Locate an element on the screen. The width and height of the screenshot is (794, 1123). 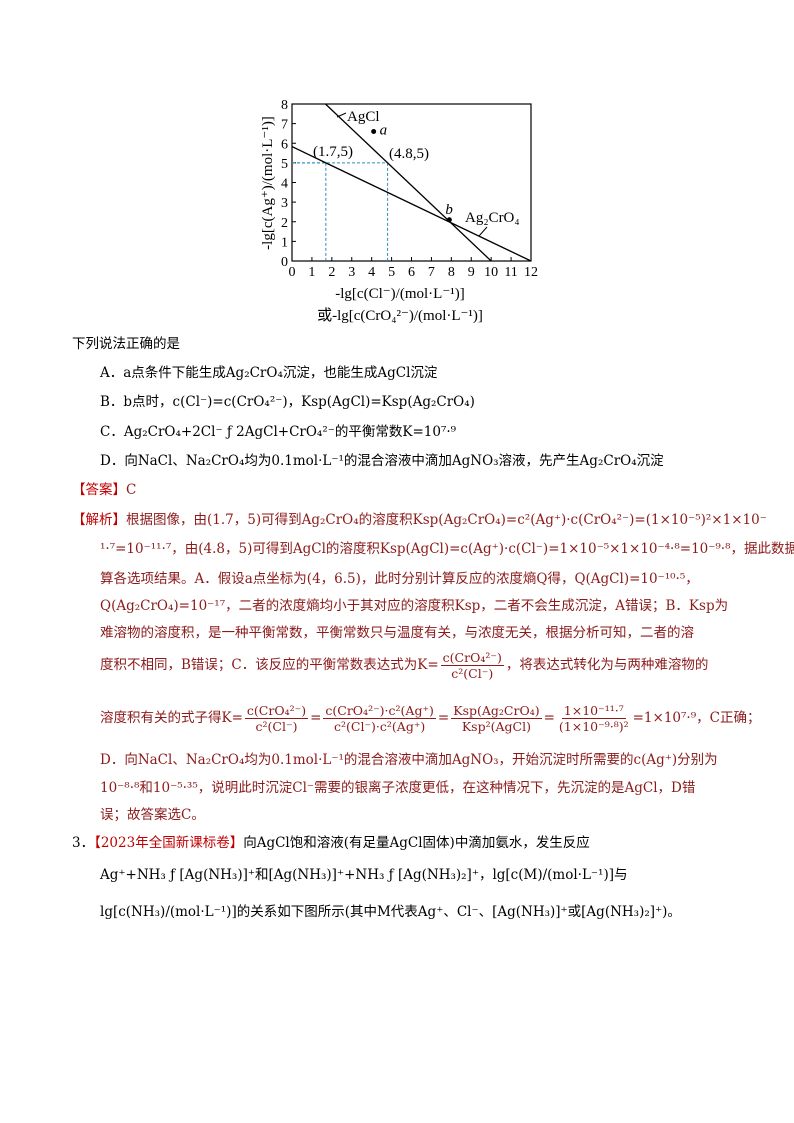
denominator: c²(Cl⁻)·c²(Ag⁺) is located at coordinates (380, 726).